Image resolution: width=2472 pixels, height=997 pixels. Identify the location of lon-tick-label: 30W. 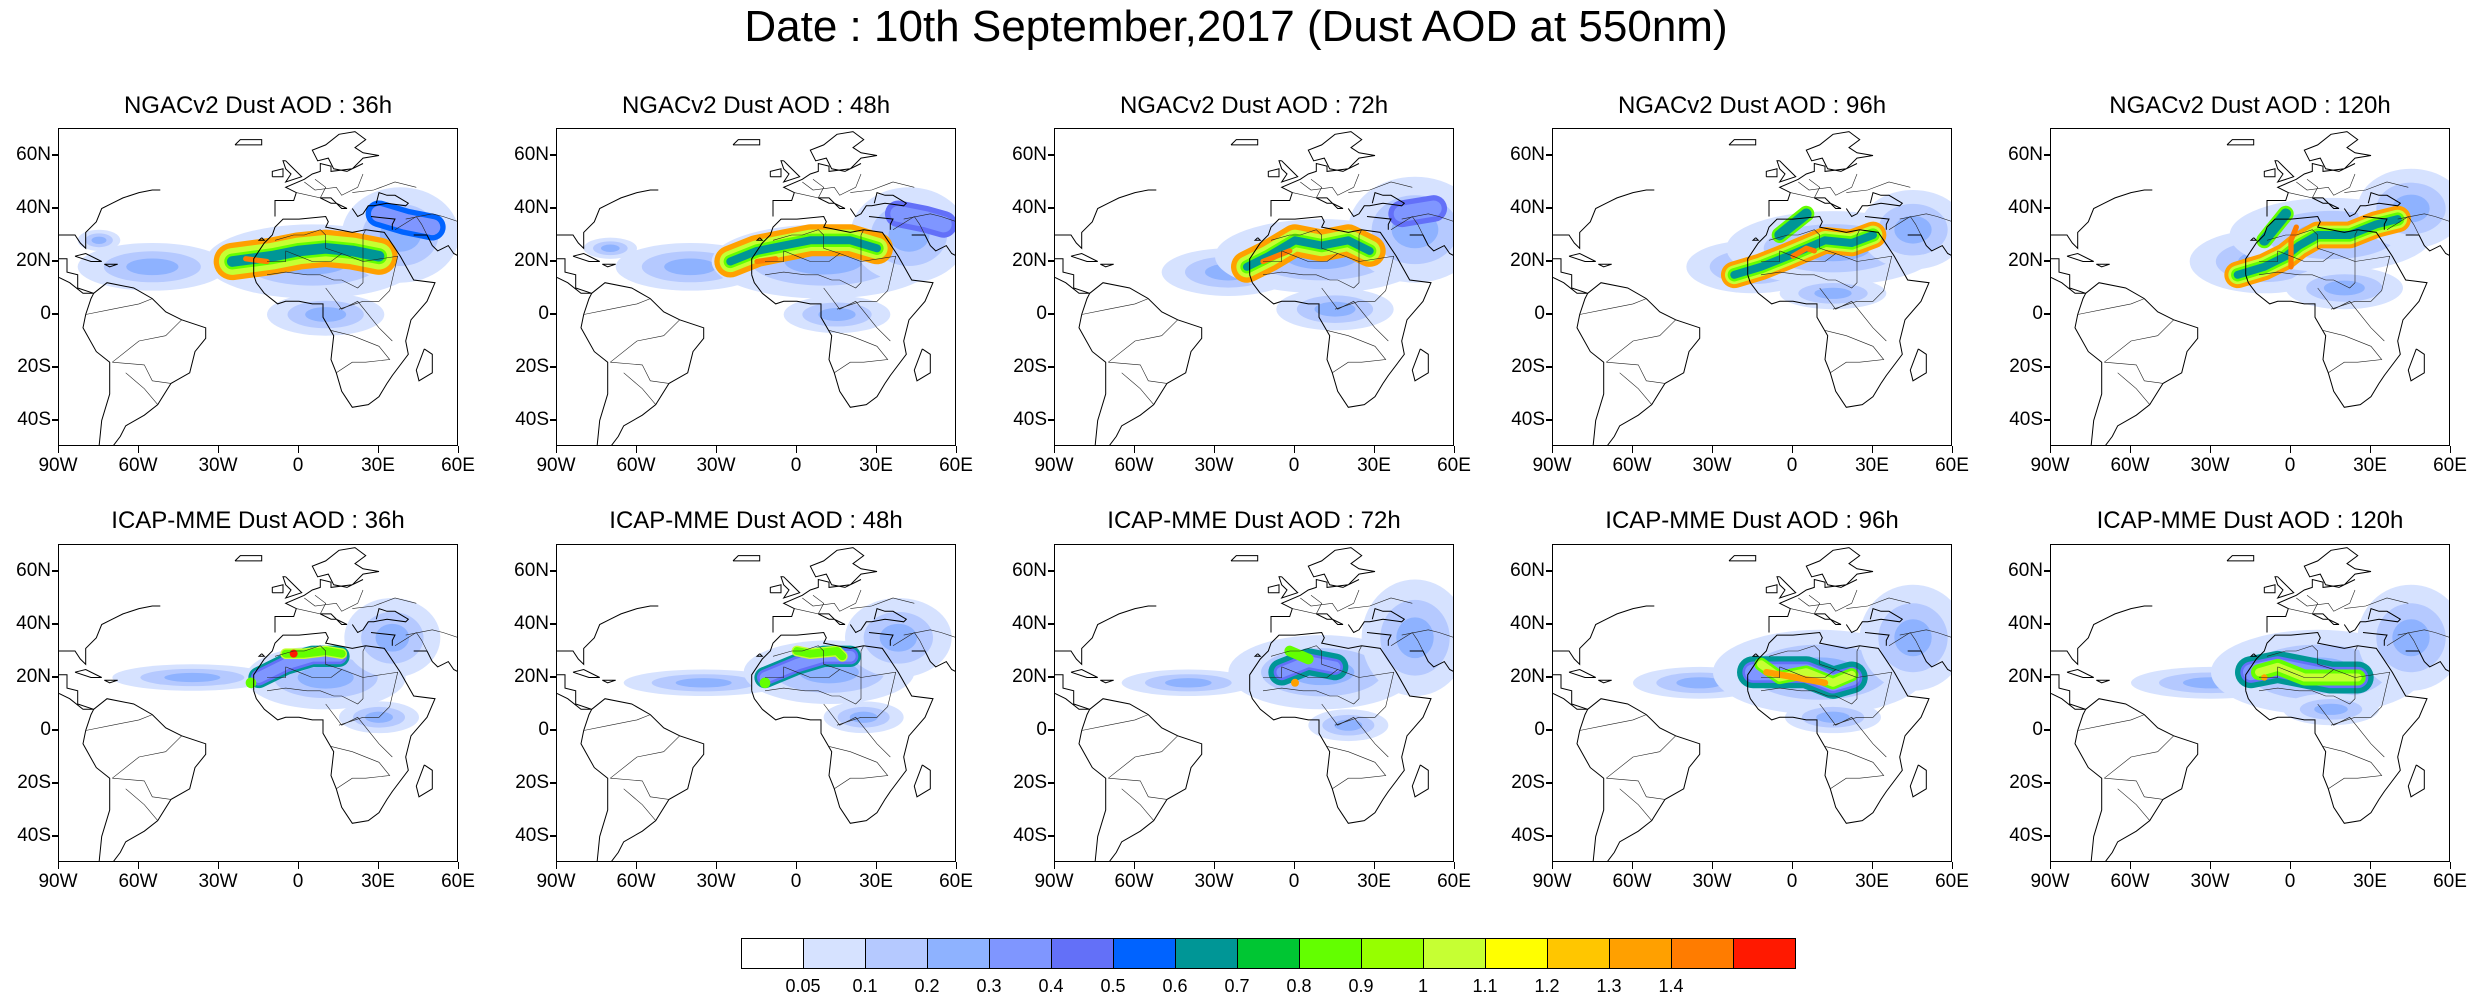
(716, 881).